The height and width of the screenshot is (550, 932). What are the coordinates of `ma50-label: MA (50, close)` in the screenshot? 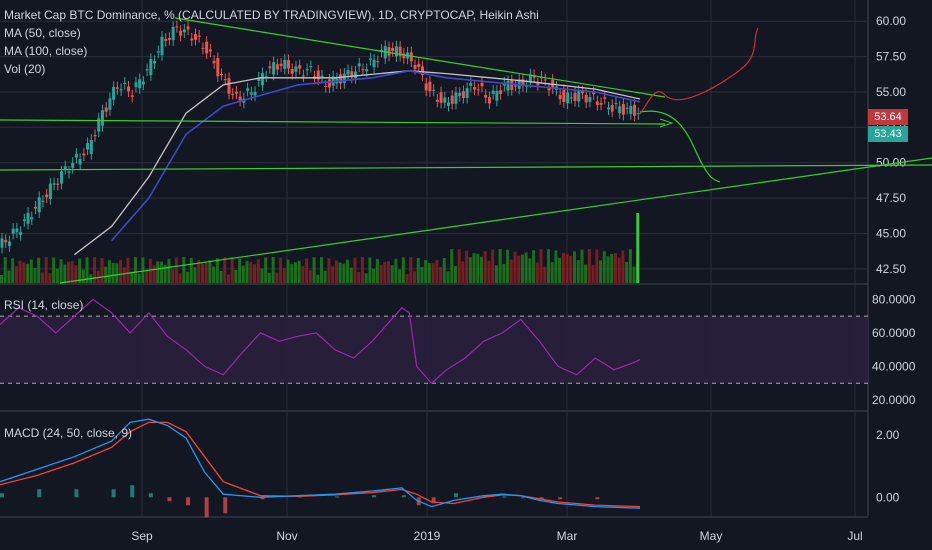 It's located at (42, 33).